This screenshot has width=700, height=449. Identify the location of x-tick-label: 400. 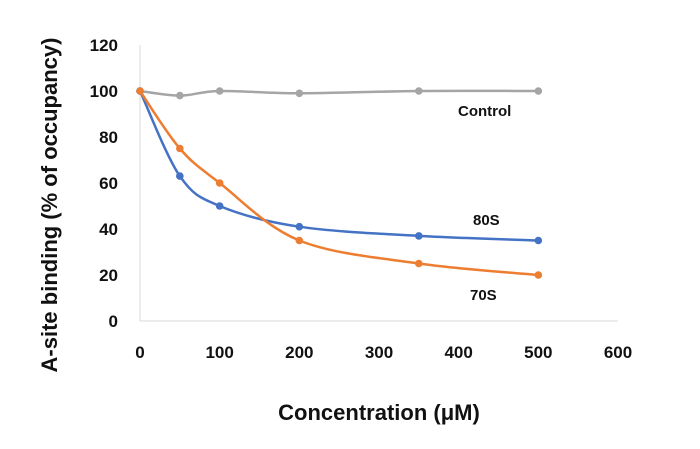
(458, 352).